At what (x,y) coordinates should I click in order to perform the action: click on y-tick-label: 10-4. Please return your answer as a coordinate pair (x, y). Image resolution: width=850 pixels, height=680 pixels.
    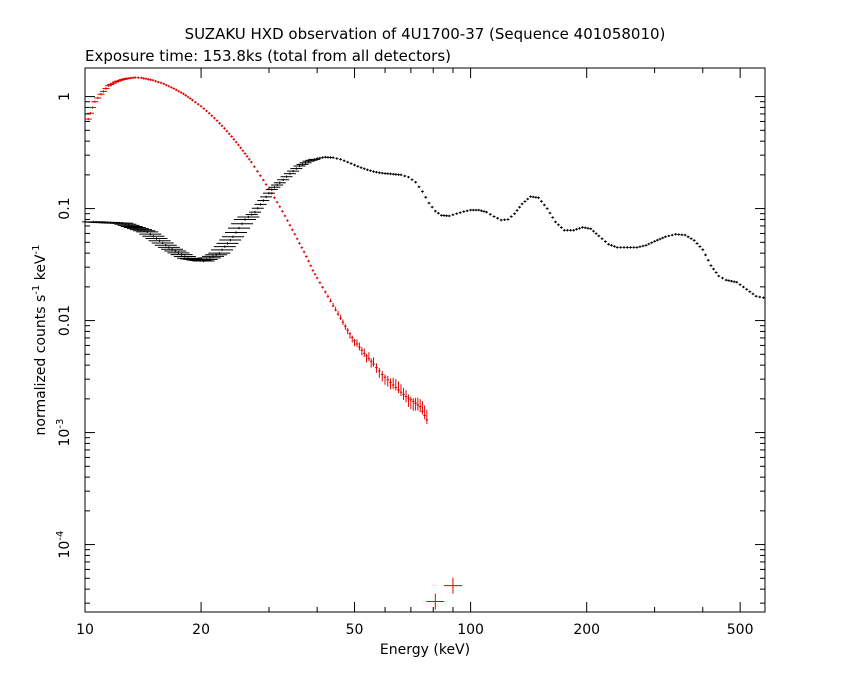
    Looking at the image, I should click on (64, 545).